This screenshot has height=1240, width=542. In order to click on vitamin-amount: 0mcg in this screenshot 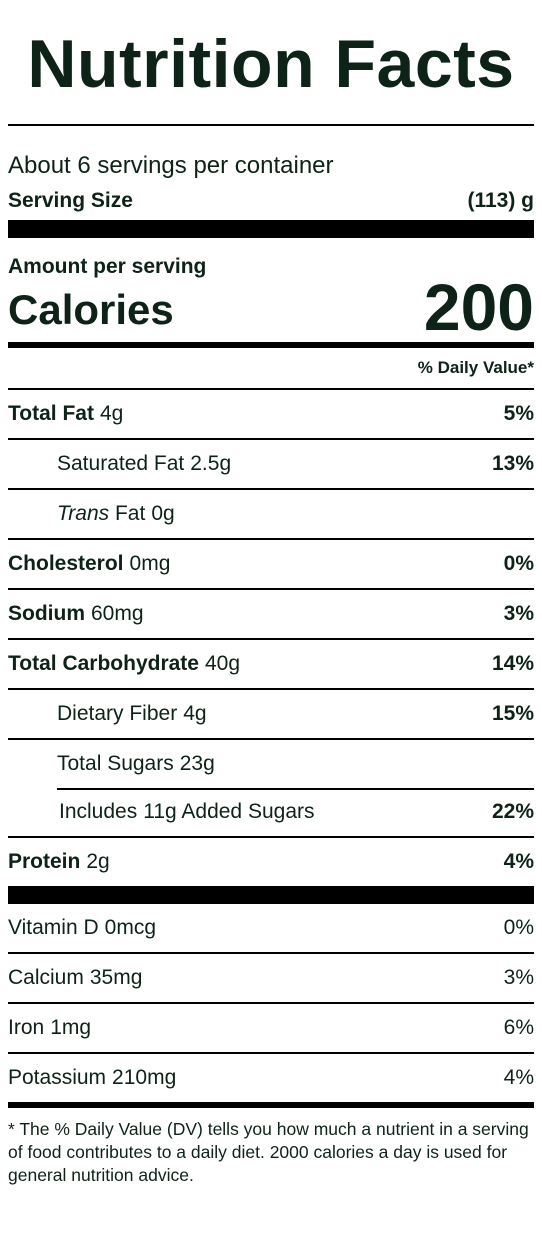, I will do `click(130, 927)`.